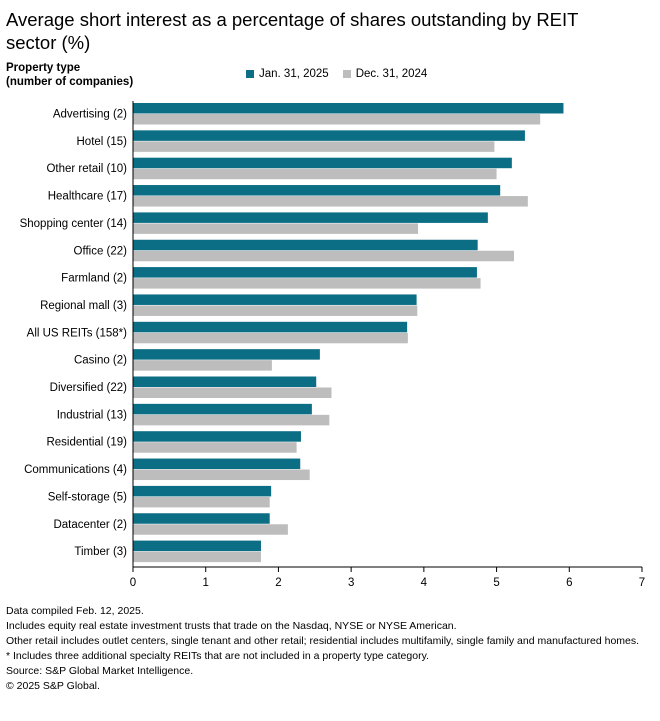 Image resolution: width=660 pixels, height=721 pixels. What do you see at coordinates (94, 279) in the screenshot?
I see `category-label: Farmland (2)` at bounding box center [94, 279].